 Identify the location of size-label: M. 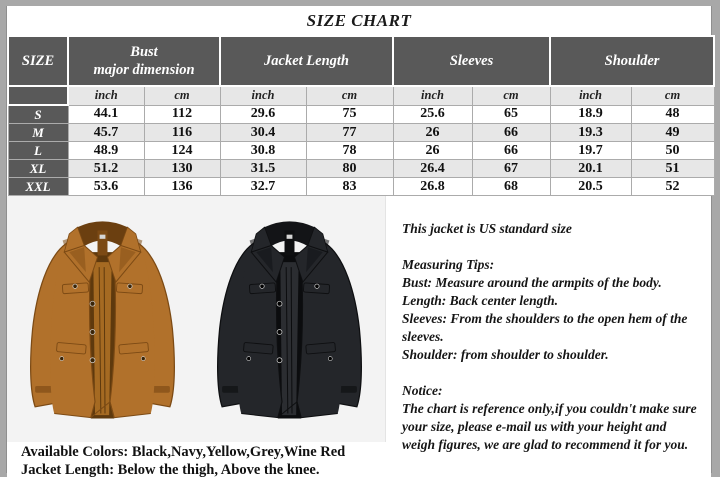
(38, 132).